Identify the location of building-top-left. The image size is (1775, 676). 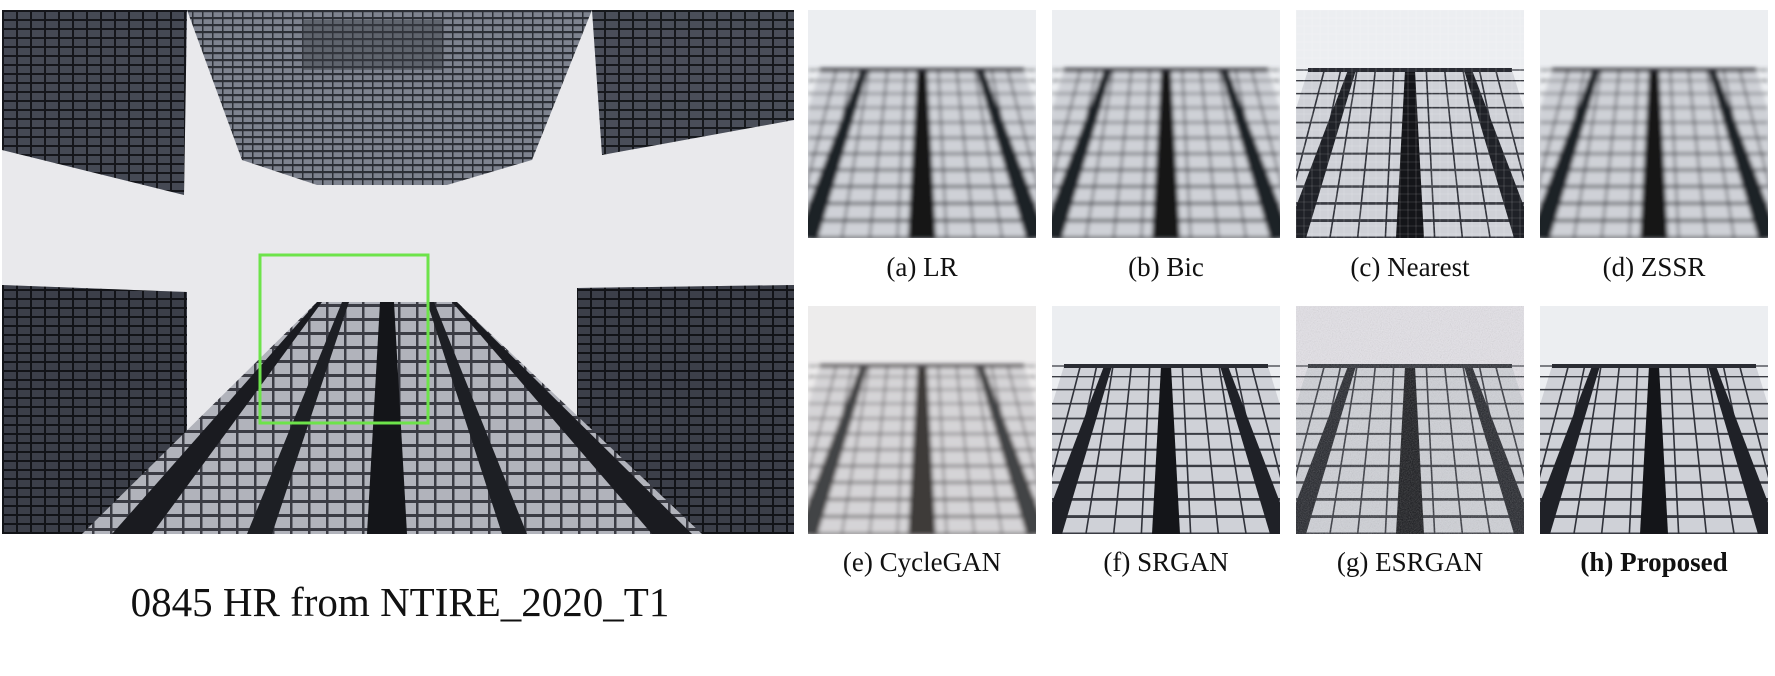
(94, 102).